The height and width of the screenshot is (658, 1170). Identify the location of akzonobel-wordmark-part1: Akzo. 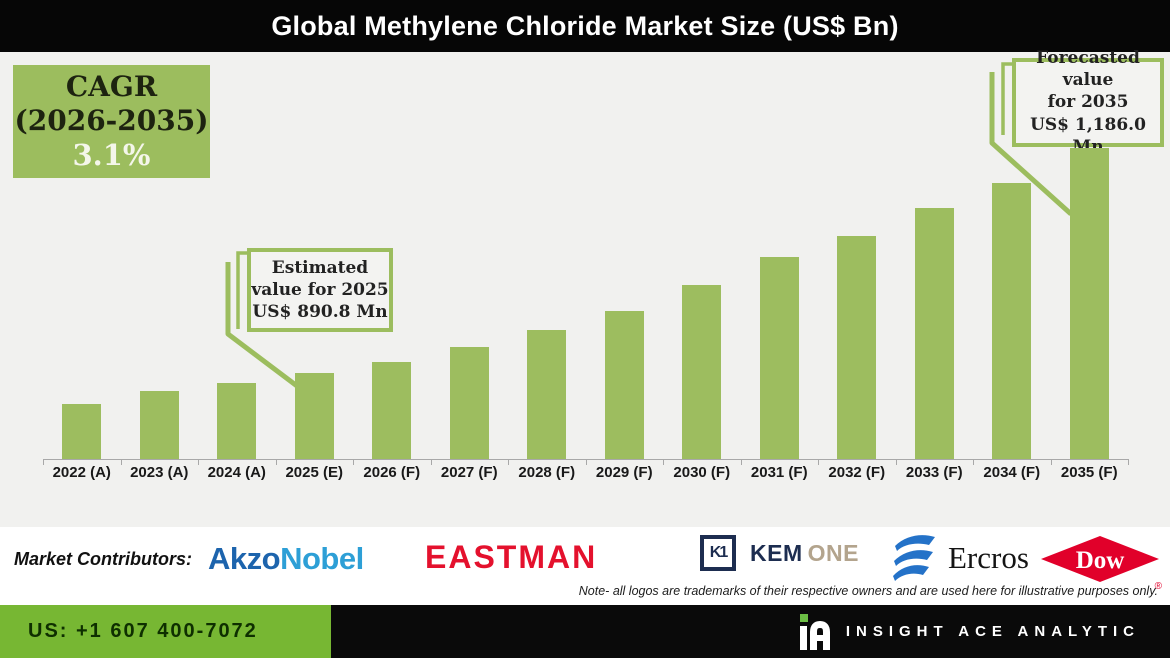
(244, 558).